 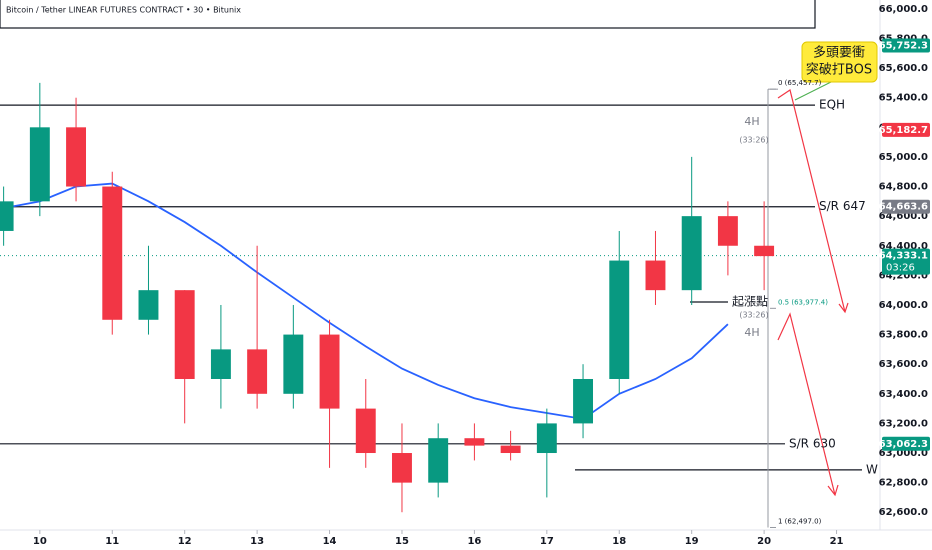 What do you see at coordinates (903, 68) in the screenshot?
I see `y-tick-label: 65,600.0` at bounding box center [903, 68].